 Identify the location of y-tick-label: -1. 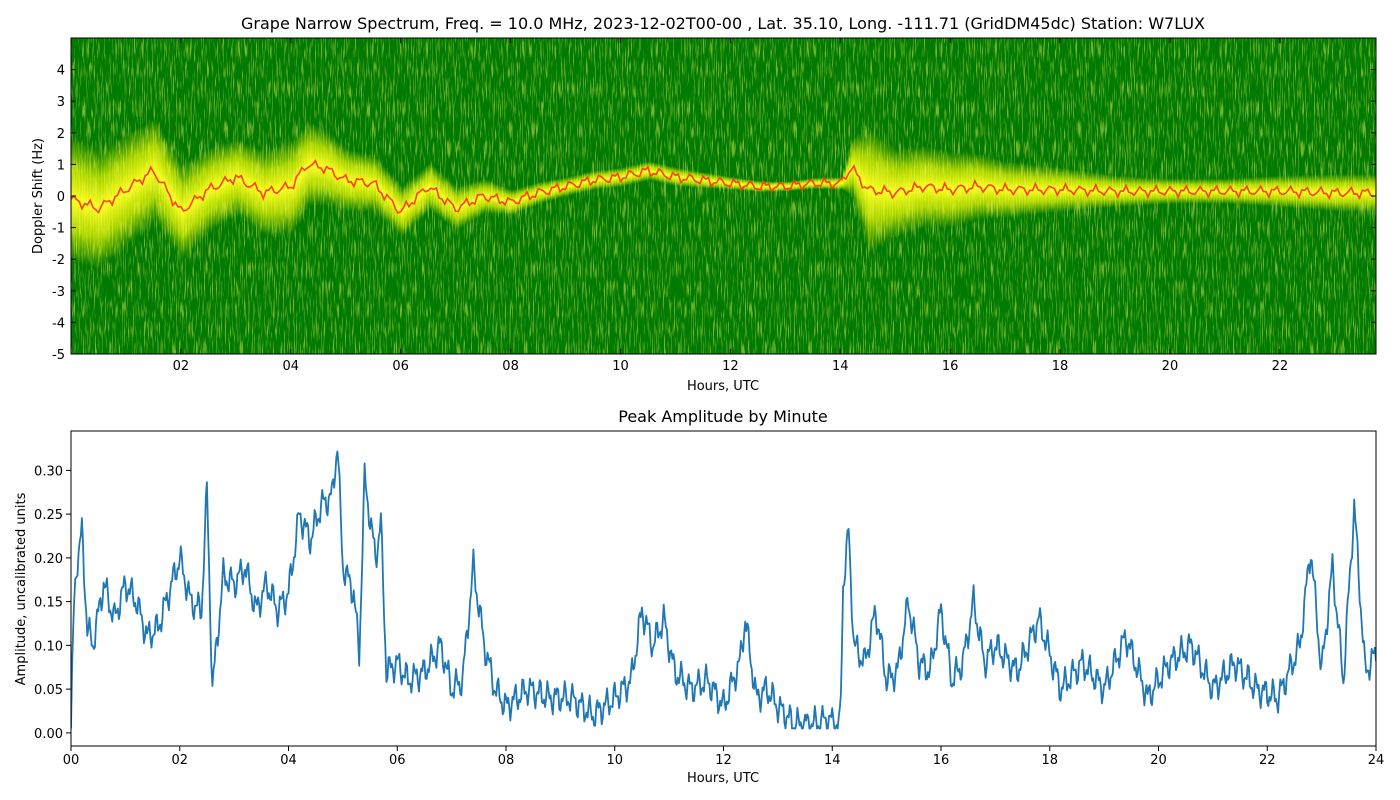
(58, 229).